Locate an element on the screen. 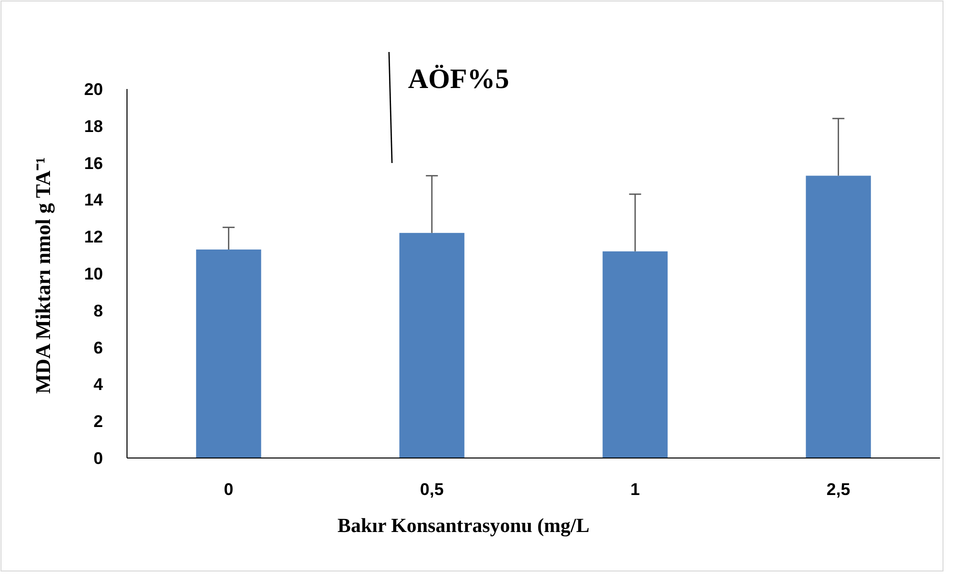 The width and height of the screenshot is (956, 578). x-tick-label: 1 is located at coordinates (635, 489).